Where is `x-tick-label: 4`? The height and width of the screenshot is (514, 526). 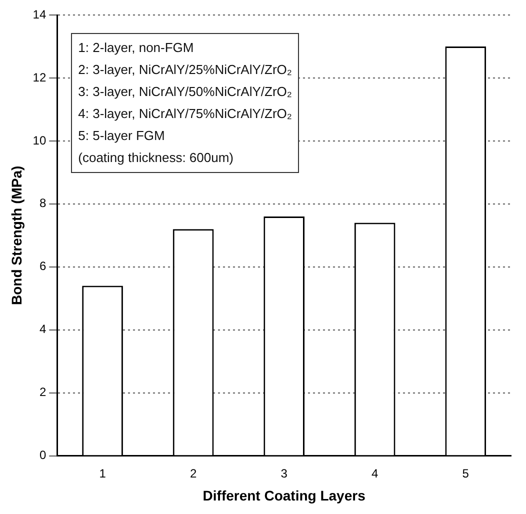
x-tick-label: 4 is located at coordinates (375, 473).